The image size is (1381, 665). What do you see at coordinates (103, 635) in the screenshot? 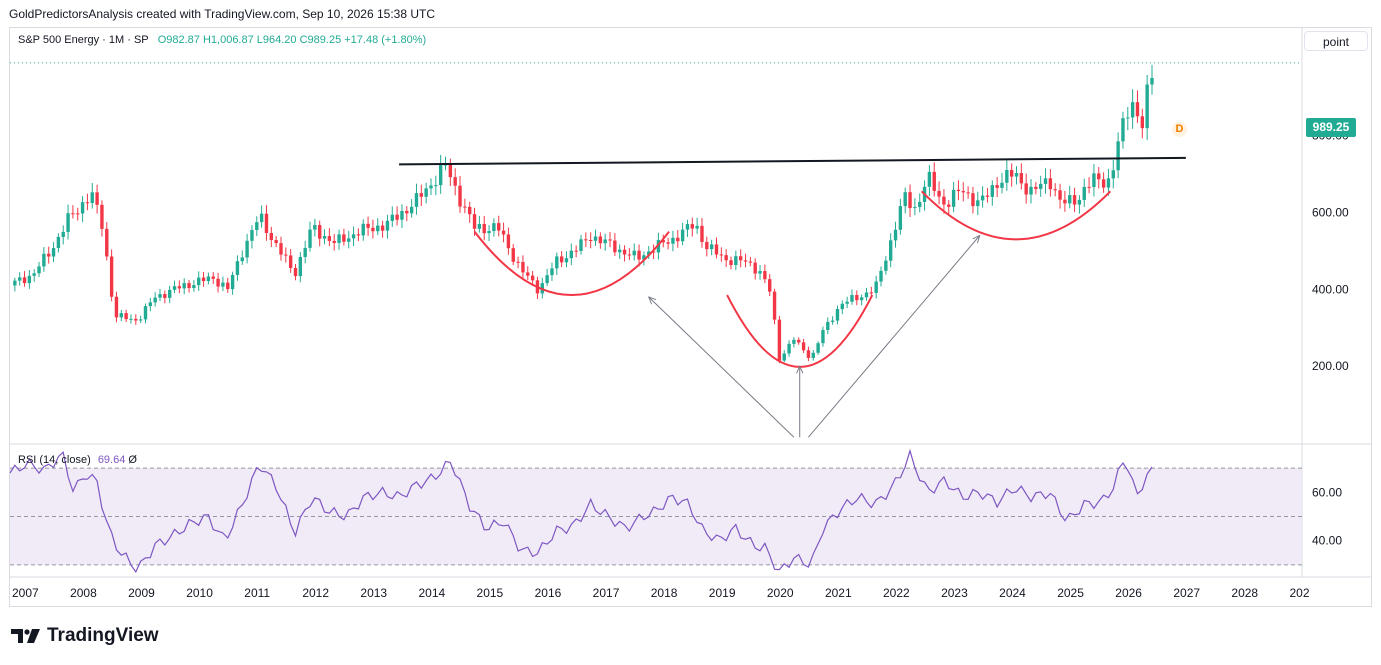
I see `brand-name: TradingView` at bounding box center [103, 635].